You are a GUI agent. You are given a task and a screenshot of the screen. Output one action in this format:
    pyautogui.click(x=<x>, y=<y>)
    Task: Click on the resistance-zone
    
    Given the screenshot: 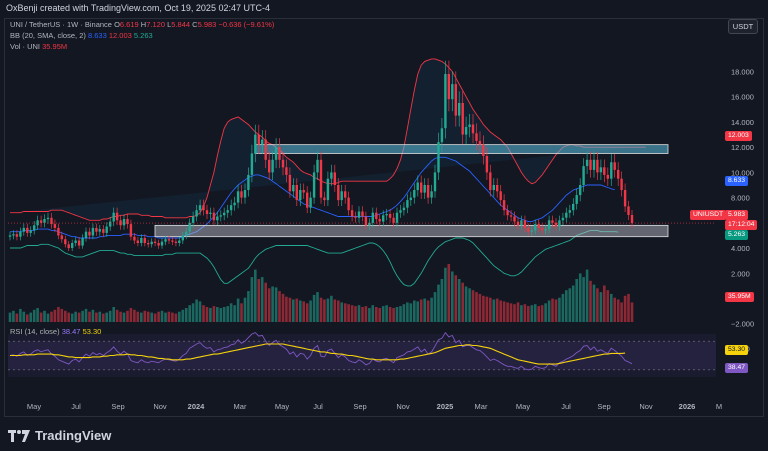 What is the action you would take?
    pyautogui.click(x=461, y=149)
    